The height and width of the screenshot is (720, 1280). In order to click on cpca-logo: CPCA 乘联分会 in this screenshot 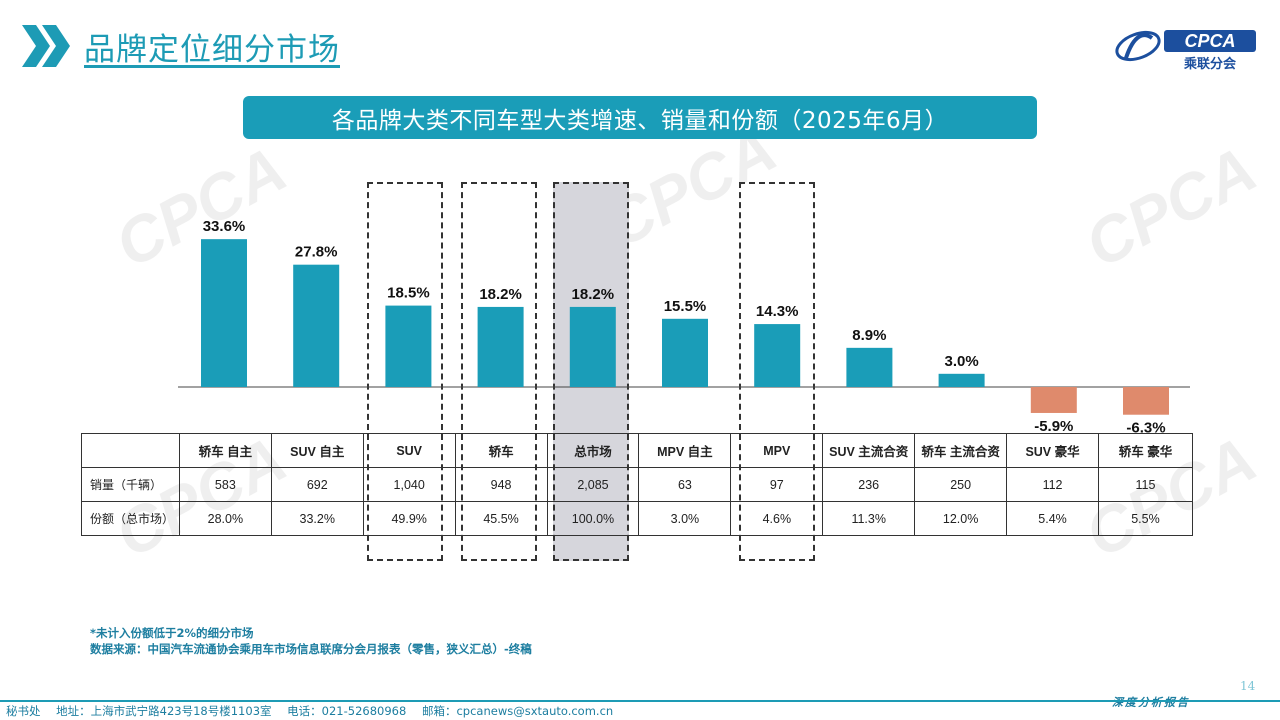, I will do `click(1185, 51)`.